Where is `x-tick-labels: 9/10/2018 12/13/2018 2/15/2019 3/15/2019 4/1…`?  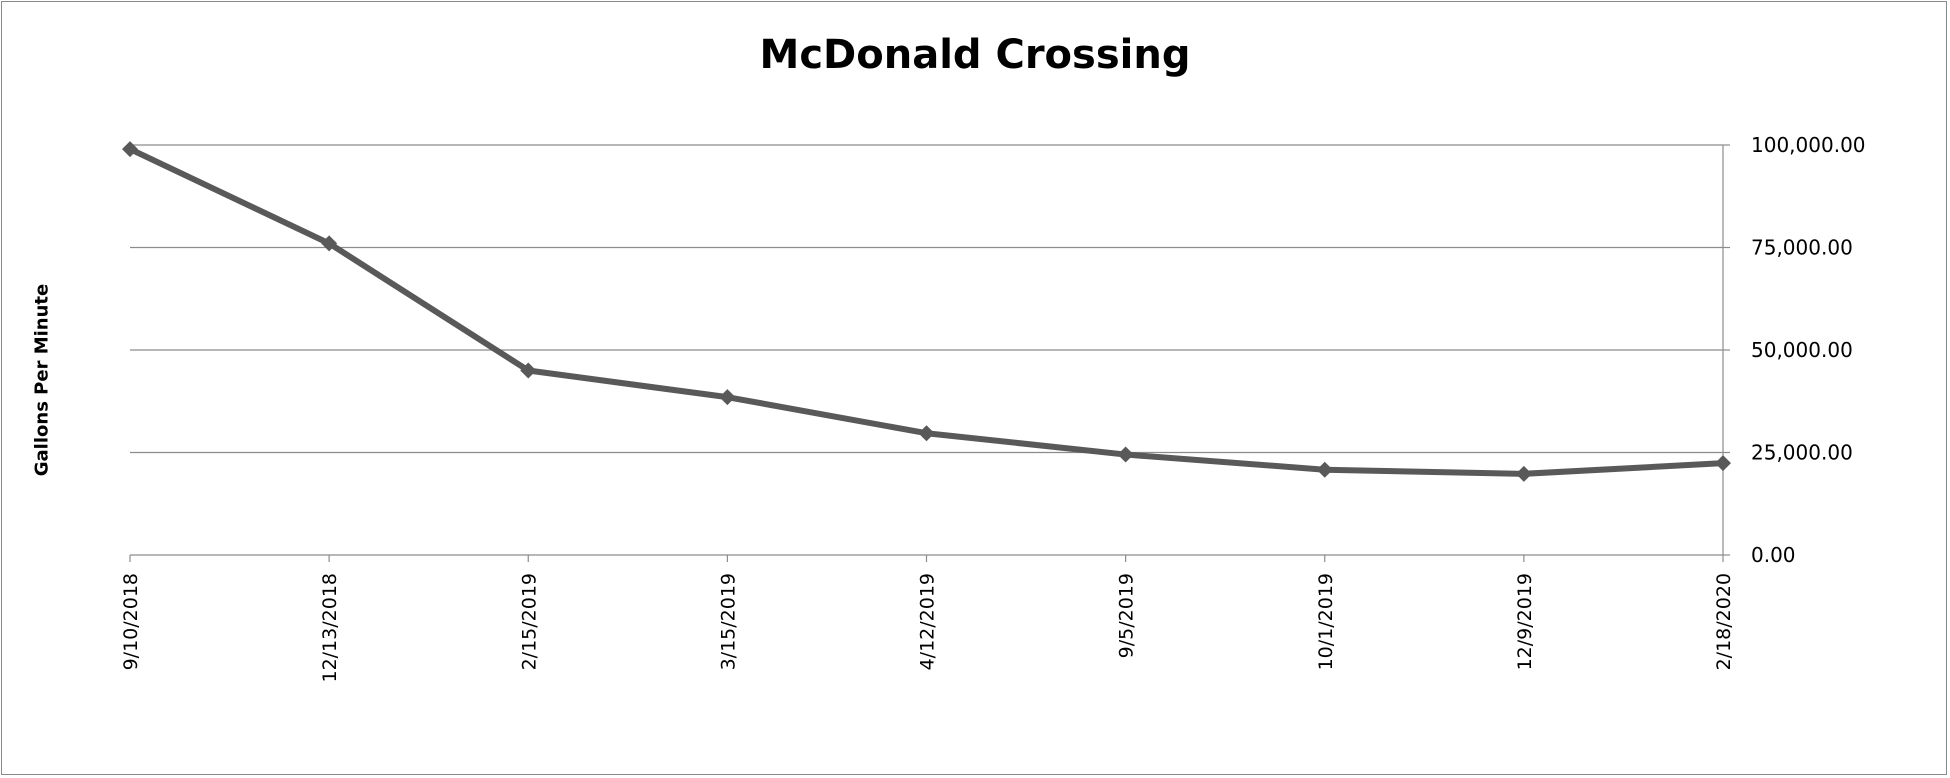
x-tick-labels: 9/10/2018 12/13/2018 2/15/2019 3/15/2019 4/1… is located at coordinates (927, 628).